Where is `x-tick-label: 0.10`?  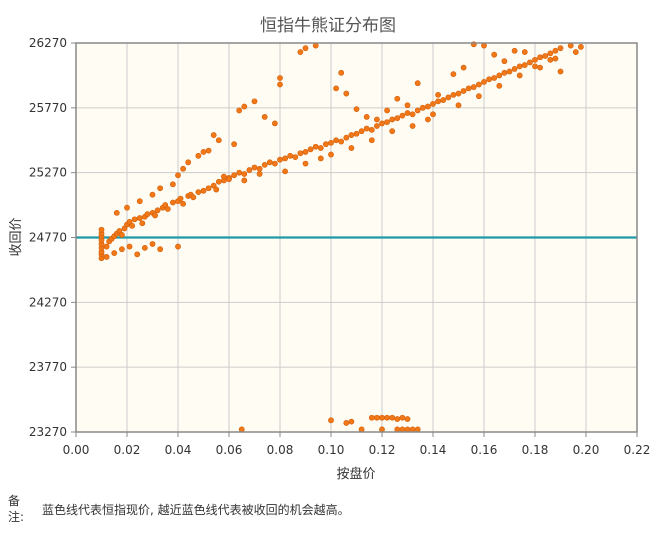 x-tick-label: 0.10 is located at coordinates (331, 450).